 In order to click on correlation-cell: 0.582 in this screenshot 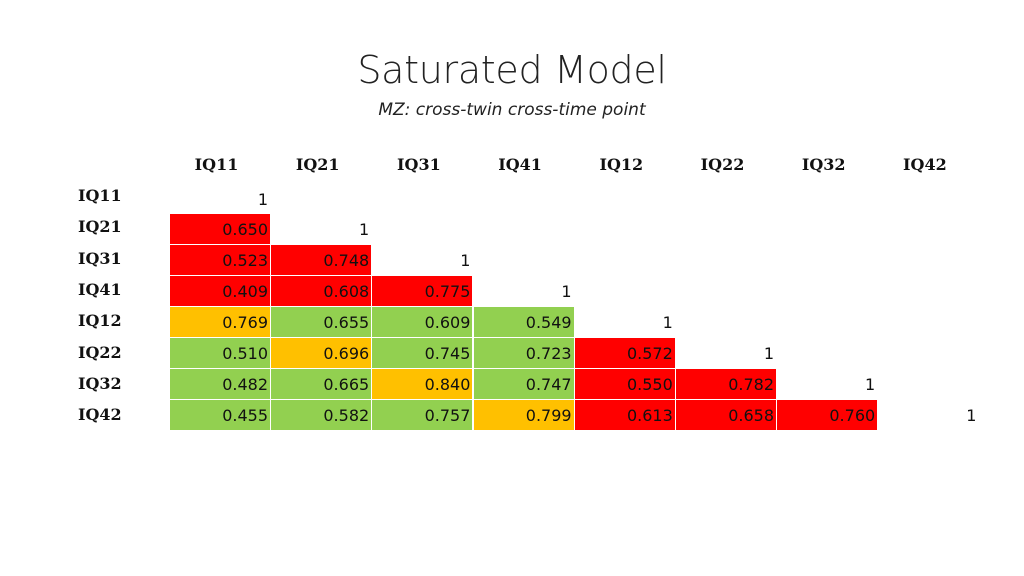, I will do `click(321, 415)`.